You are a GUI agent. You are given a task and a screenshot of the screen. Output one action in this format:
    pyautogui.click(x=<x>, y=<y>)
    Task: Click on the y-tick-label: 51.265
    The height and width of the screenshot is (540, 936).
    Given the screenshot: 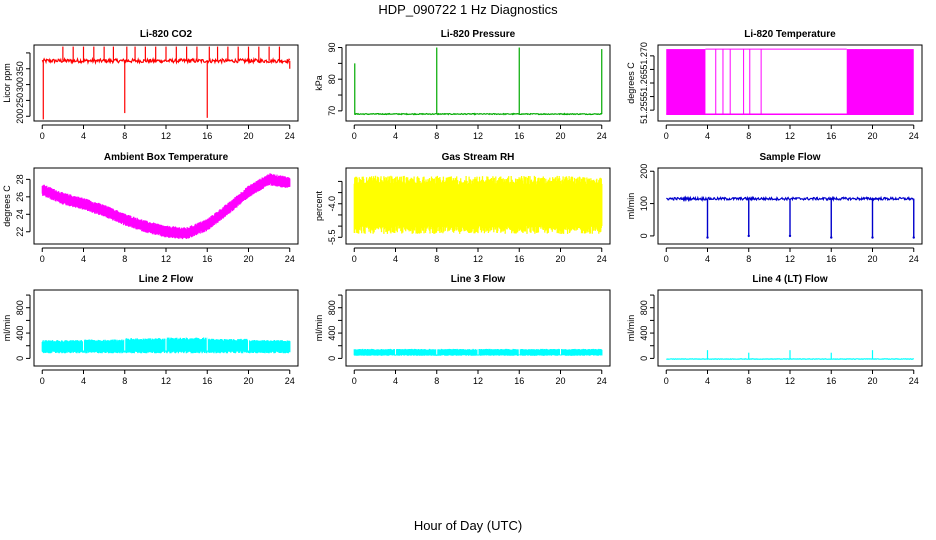 What is the action you would take?
    pyautogui.click(x=644, y=83)
    